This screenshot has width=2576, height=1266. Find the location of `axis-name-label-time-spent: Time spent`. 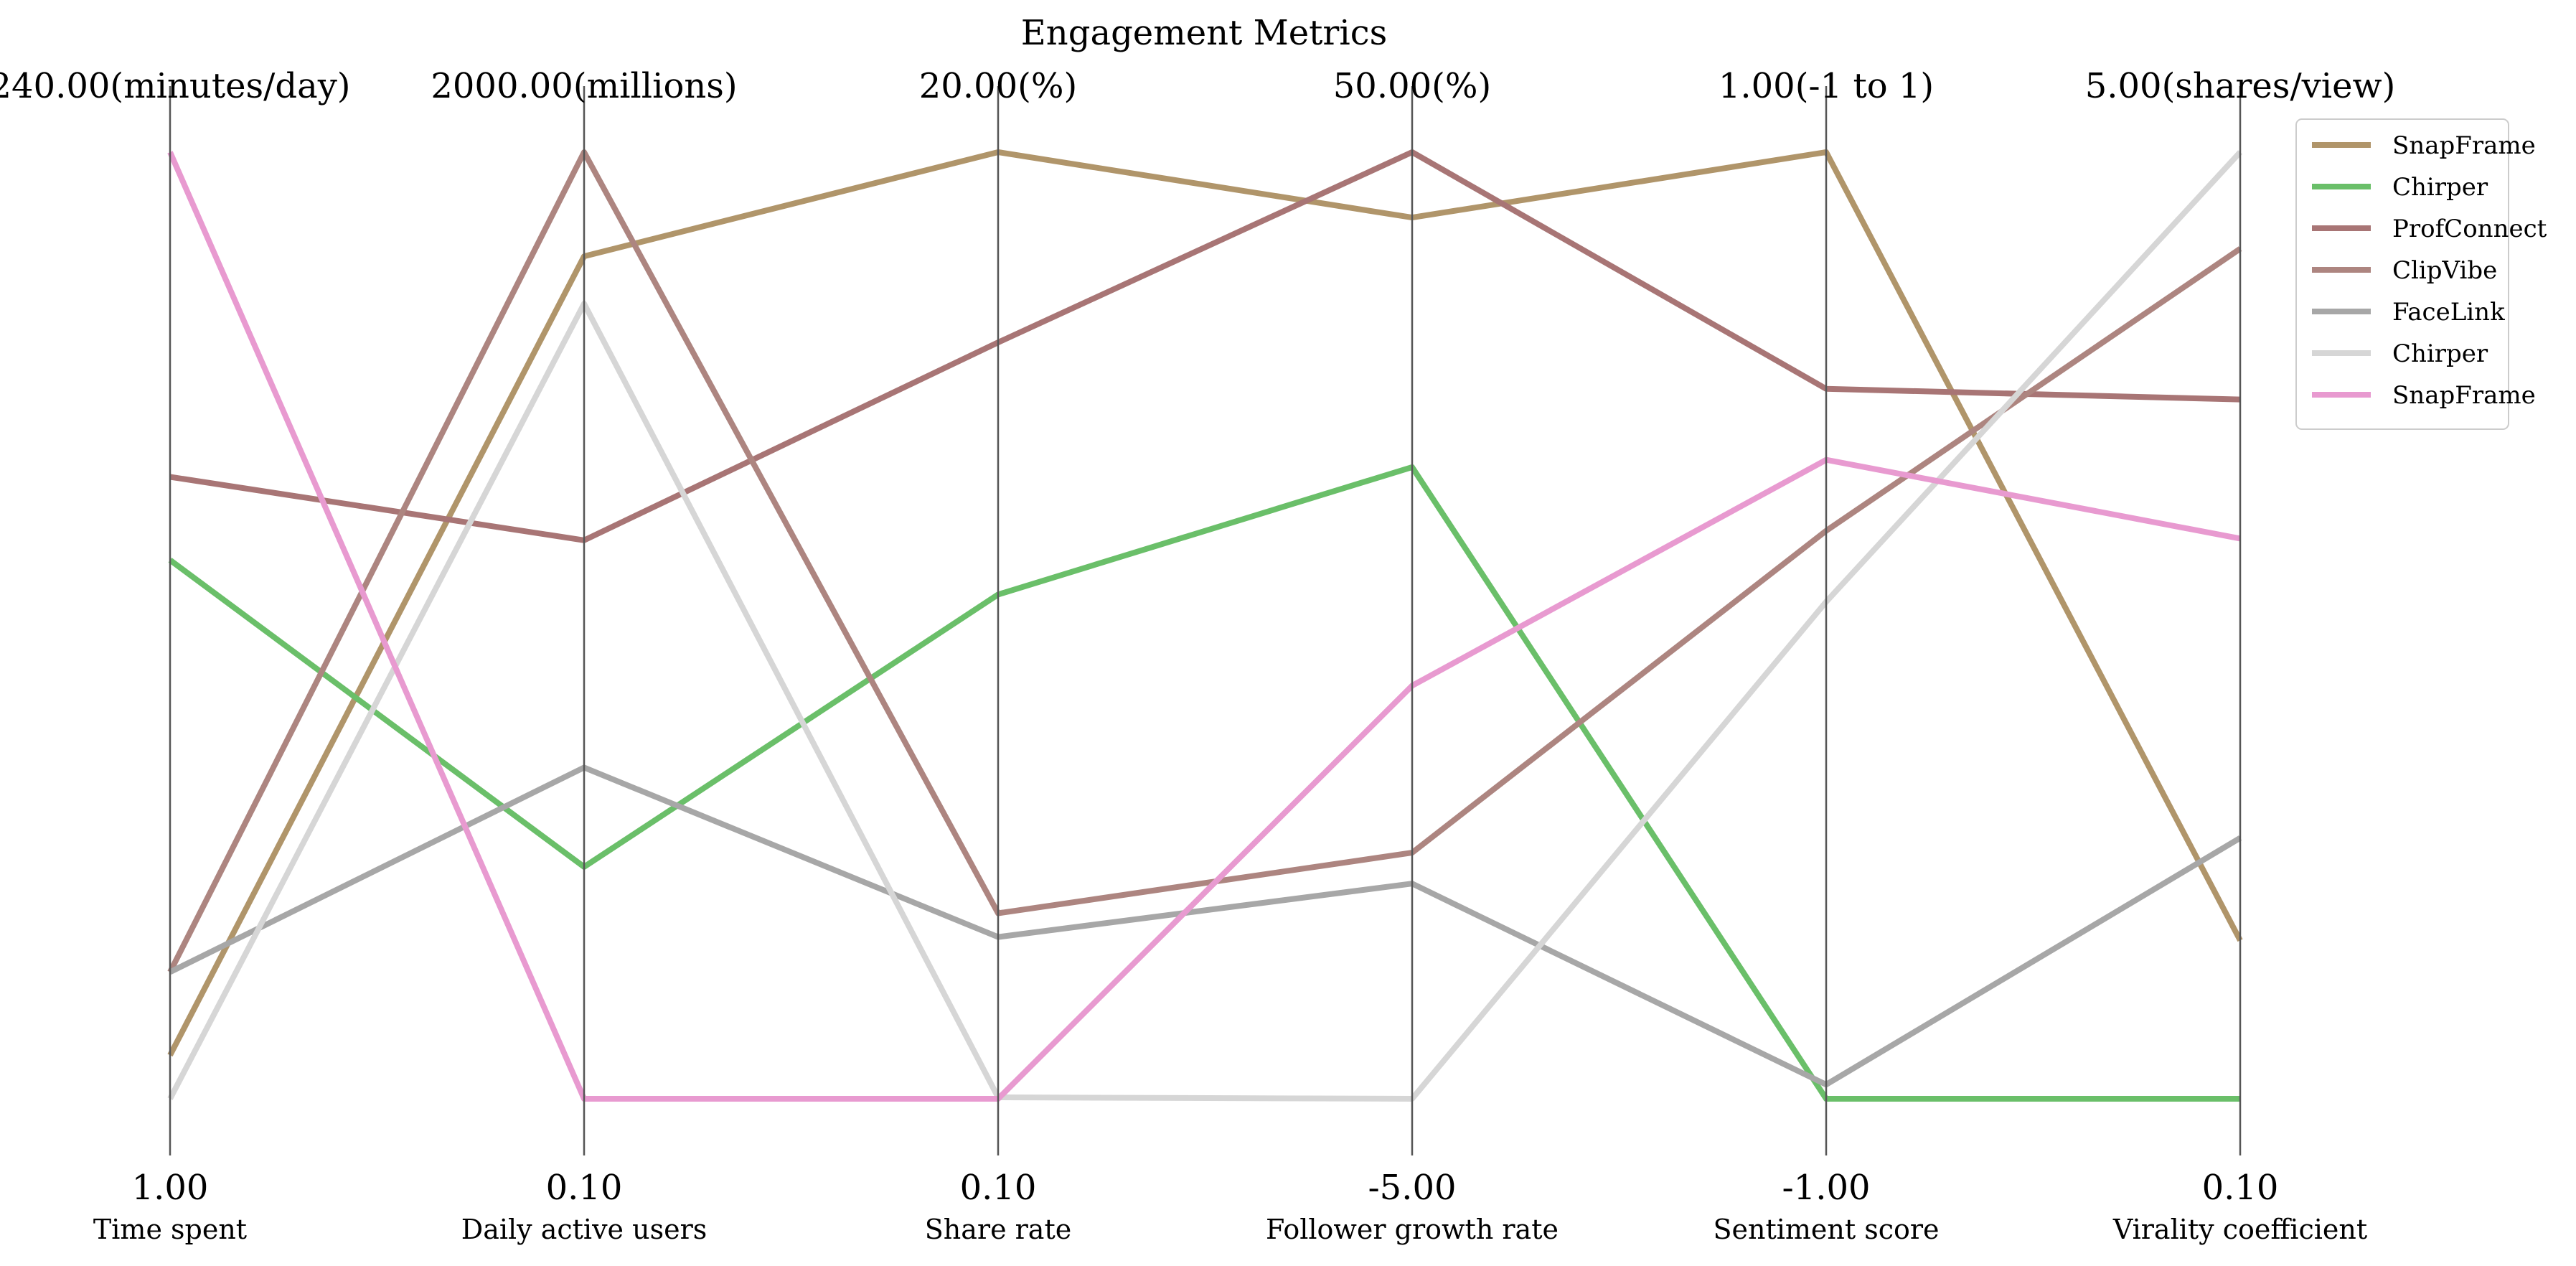

axis-name-label-time-spent: Time spent is located at coordinates (170, 1229).